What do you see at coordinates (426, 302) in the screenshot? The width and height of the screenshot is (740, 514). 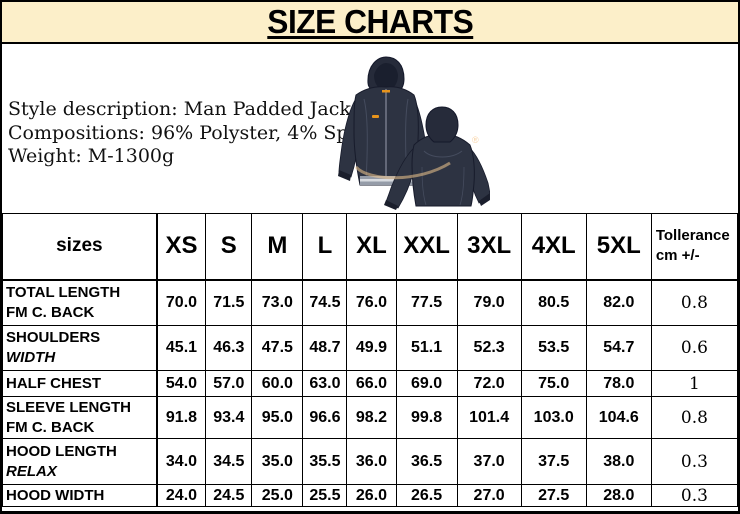 I see `size-value-cell: 77.5` at bounding box center [426, 302].